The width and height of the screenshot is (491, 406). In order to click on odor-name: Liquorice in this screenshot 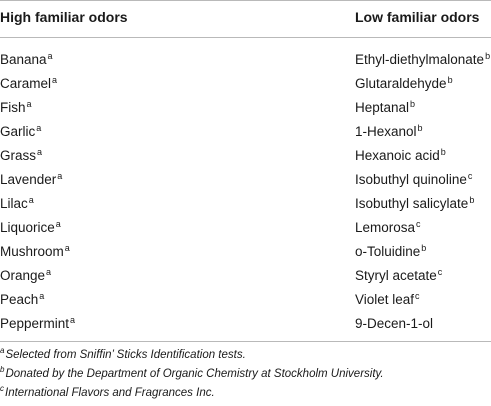, I will do `click(27, 227)`.